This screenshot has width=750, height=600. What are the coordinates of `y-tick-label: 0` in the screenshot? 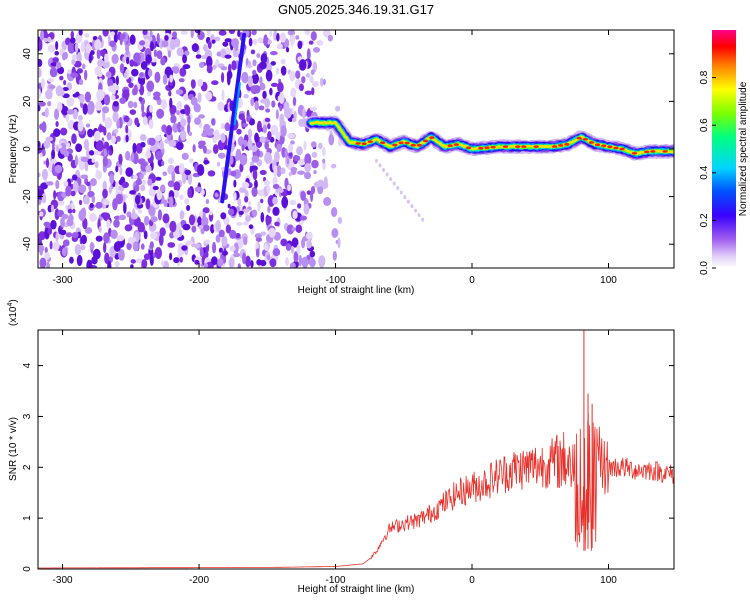 It's located at (27, 569).